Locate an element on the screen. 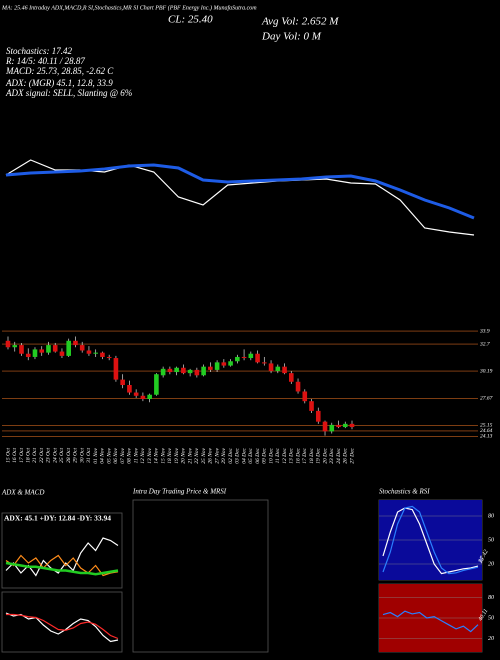 Image resolution: width=500 pixels, height=660 pixels. y-tick-label: 33.9 is located at coordinates (484, 331).